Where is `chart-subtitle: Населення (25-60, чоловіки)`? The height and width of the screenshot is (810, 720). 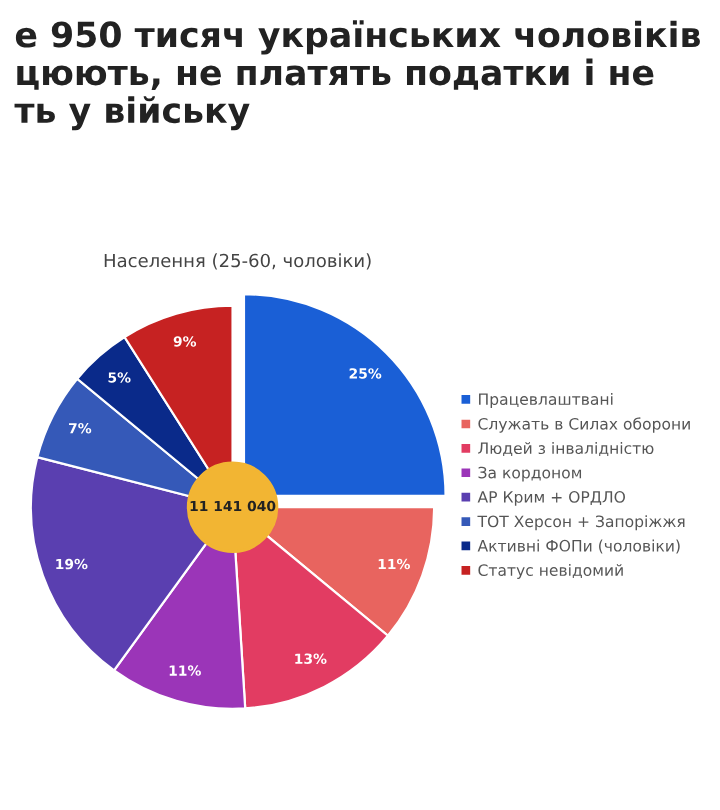
chart-subtitle: Населення (25-60, чоловіки) is located at coordinates (237, 261).